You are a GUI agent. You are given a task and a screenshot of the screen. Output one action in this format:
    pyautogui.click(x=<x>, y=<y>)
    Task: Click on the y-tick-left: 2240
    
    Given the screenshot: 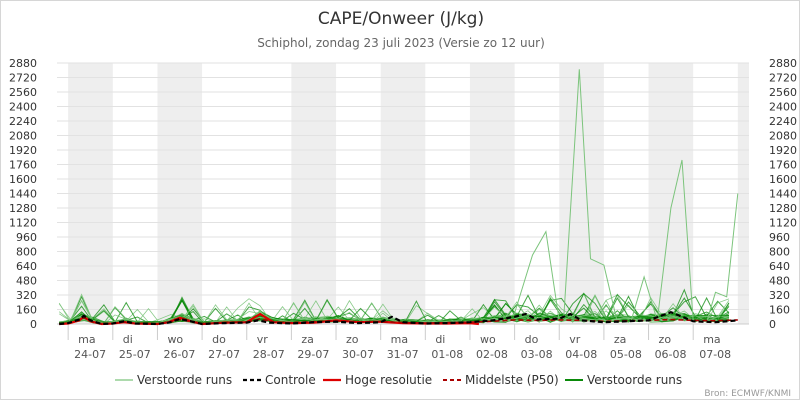 What is the action you would take?
    pyautogui.click(x=23, y=121)
    